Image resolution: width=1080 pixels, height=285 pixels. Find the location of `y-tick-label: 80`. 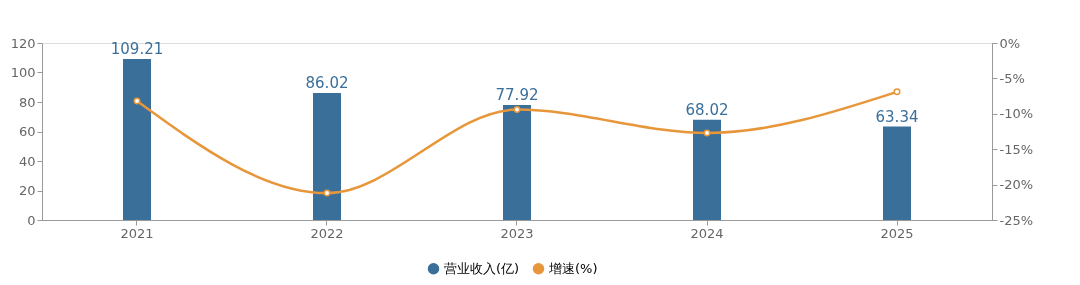

y-tick-label: 80 is located at coordinates (27, 102).